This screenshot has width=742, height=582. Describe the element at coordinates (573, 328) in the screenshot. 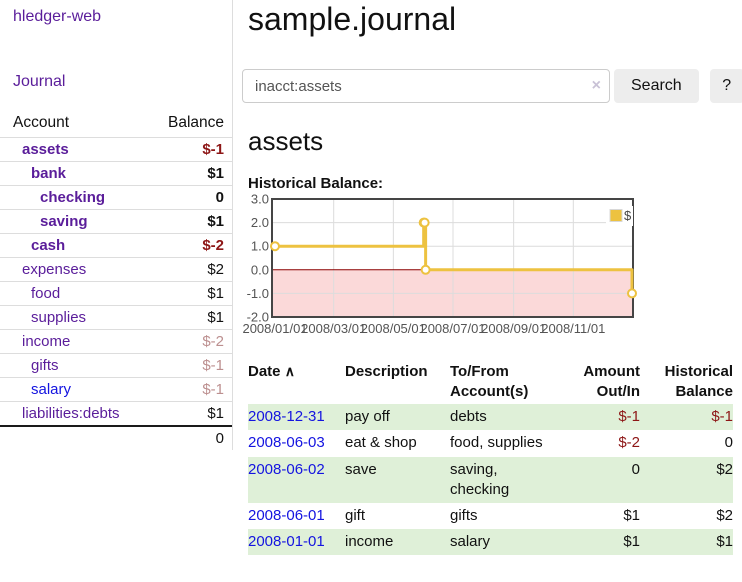

I see `x-axis-tick-label: 2008/11/01` at that location.